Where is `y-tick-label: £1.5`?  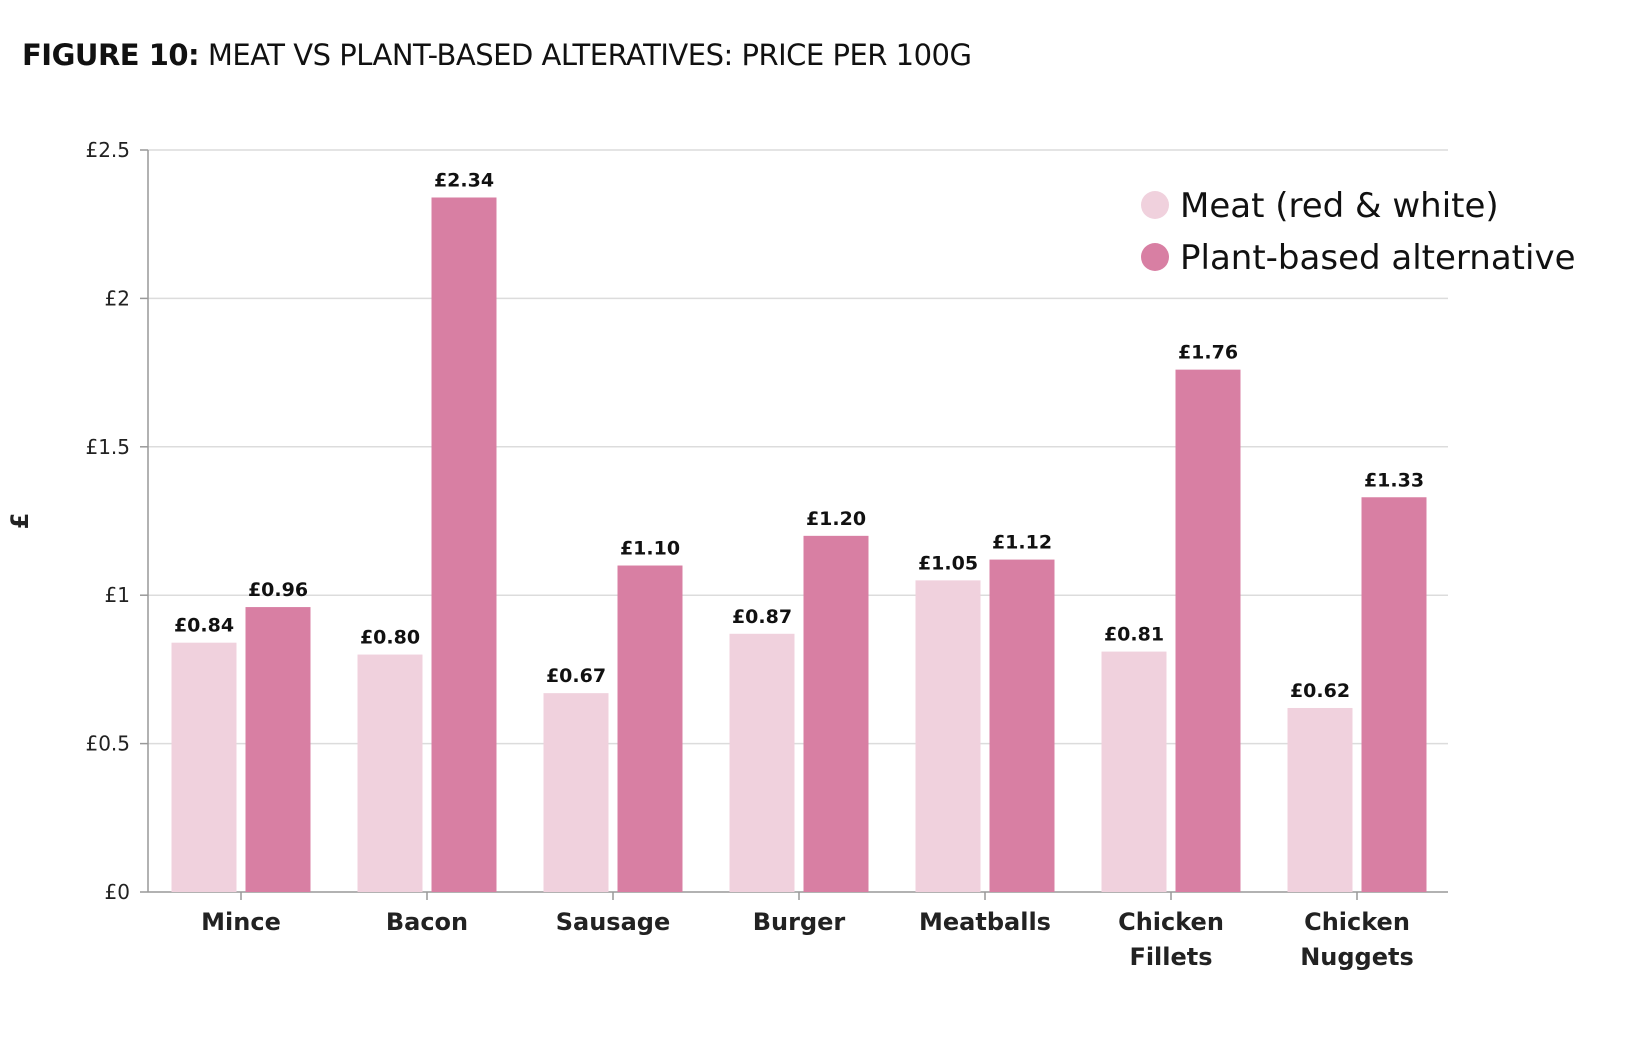 y-tick-label: £1.5 is located at coordinates (107, 447).